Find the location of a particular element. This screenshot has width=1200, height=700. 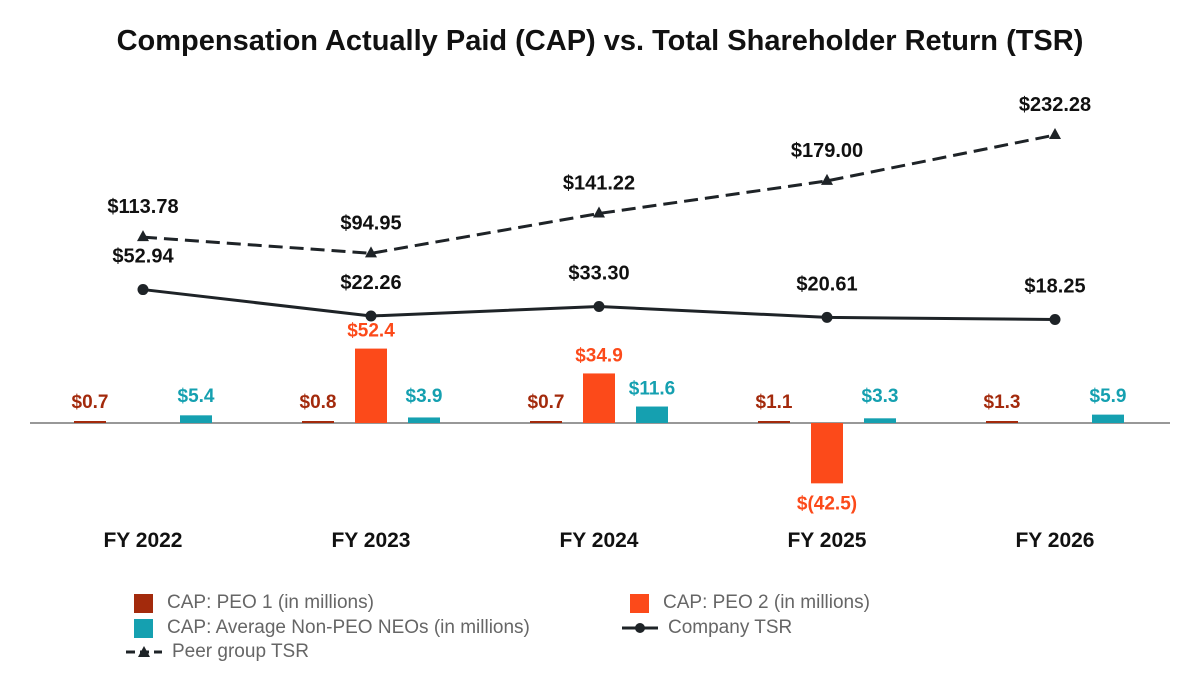

data-label-peo1-1: $0.8 is located at coordinates (318, 402).